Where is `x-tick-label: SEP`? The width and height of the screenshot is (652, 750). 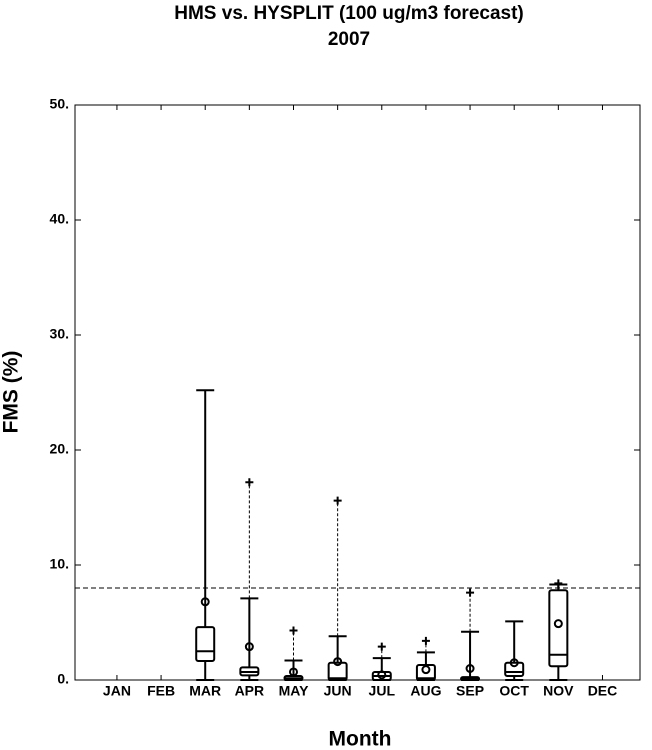 x-tick-label: SEP is located at coordinates (470, 691).